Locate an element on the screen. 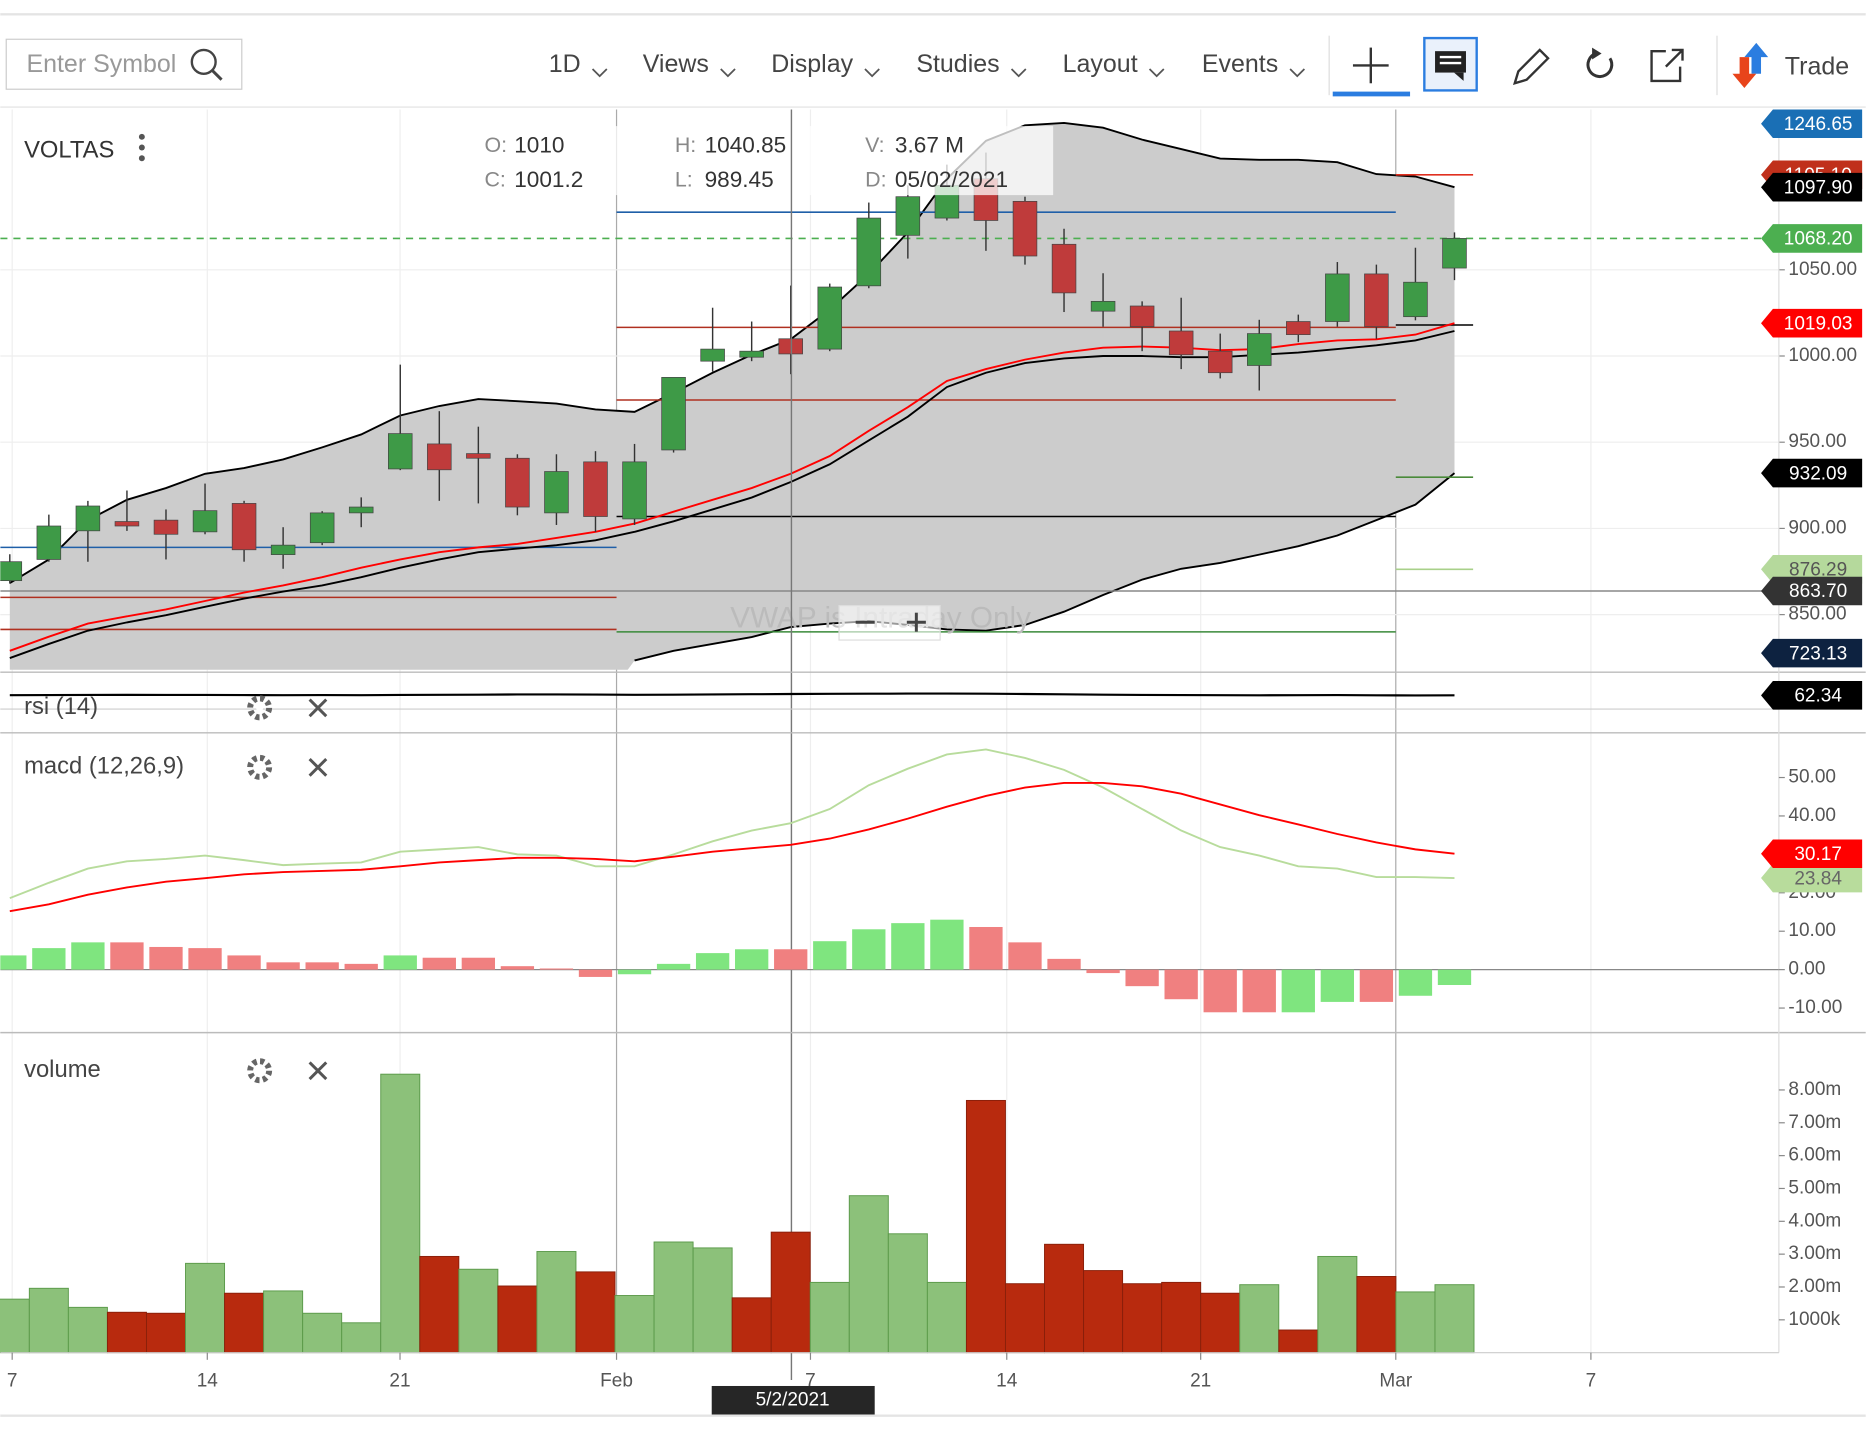 Image resolution: width=1866 pixels, height=1430 pixels. ohlc-value: 3.67 M is located at coordinates (929, 144).